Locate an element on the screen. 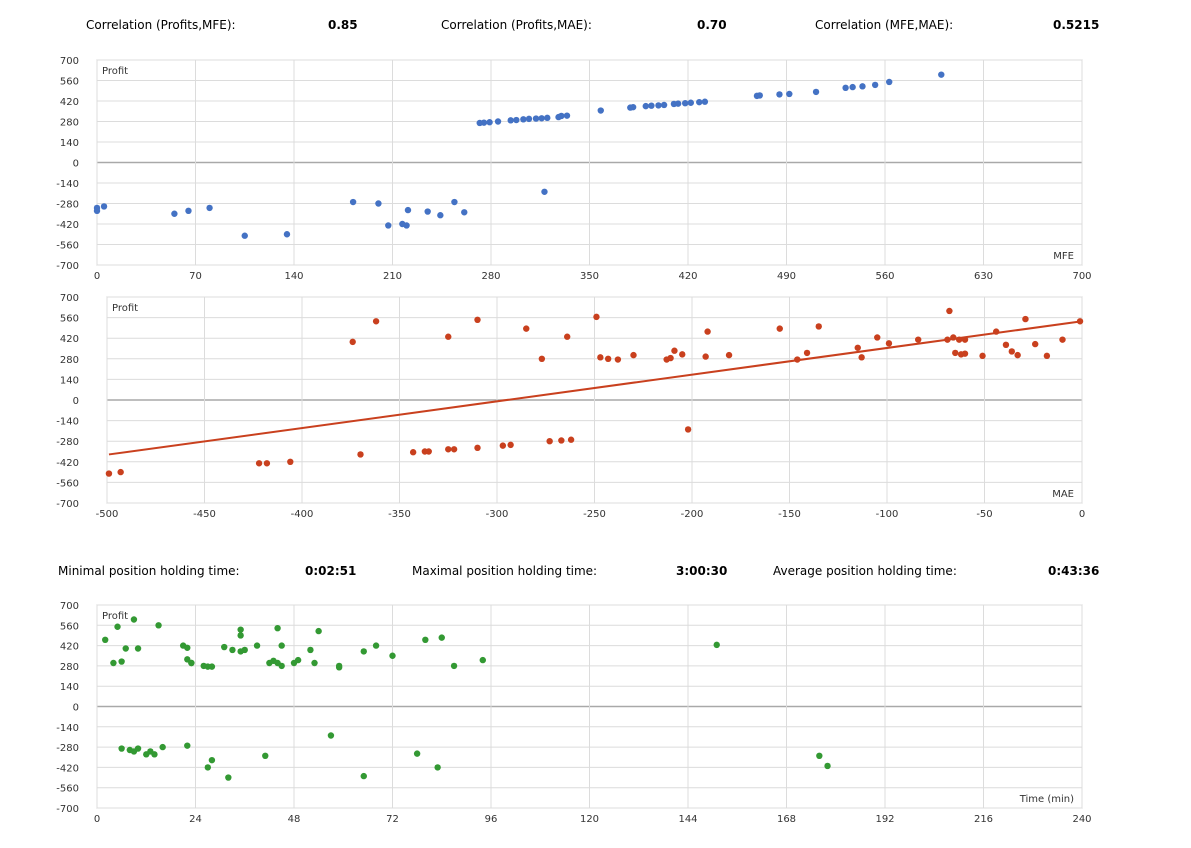 The height and width of the screenshot is (848, 1191). corr-profit-mfe-value: 0.85 is located at coordinates (343, 25).